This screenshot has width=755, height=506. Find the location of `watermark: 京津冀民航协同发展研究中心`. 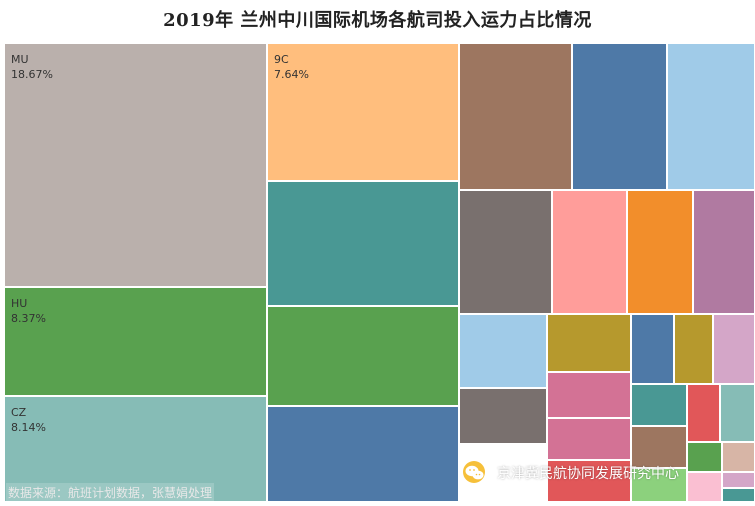

watermark: 京津冀民航协同发展研究中心 is located at coordinates (607, 473).